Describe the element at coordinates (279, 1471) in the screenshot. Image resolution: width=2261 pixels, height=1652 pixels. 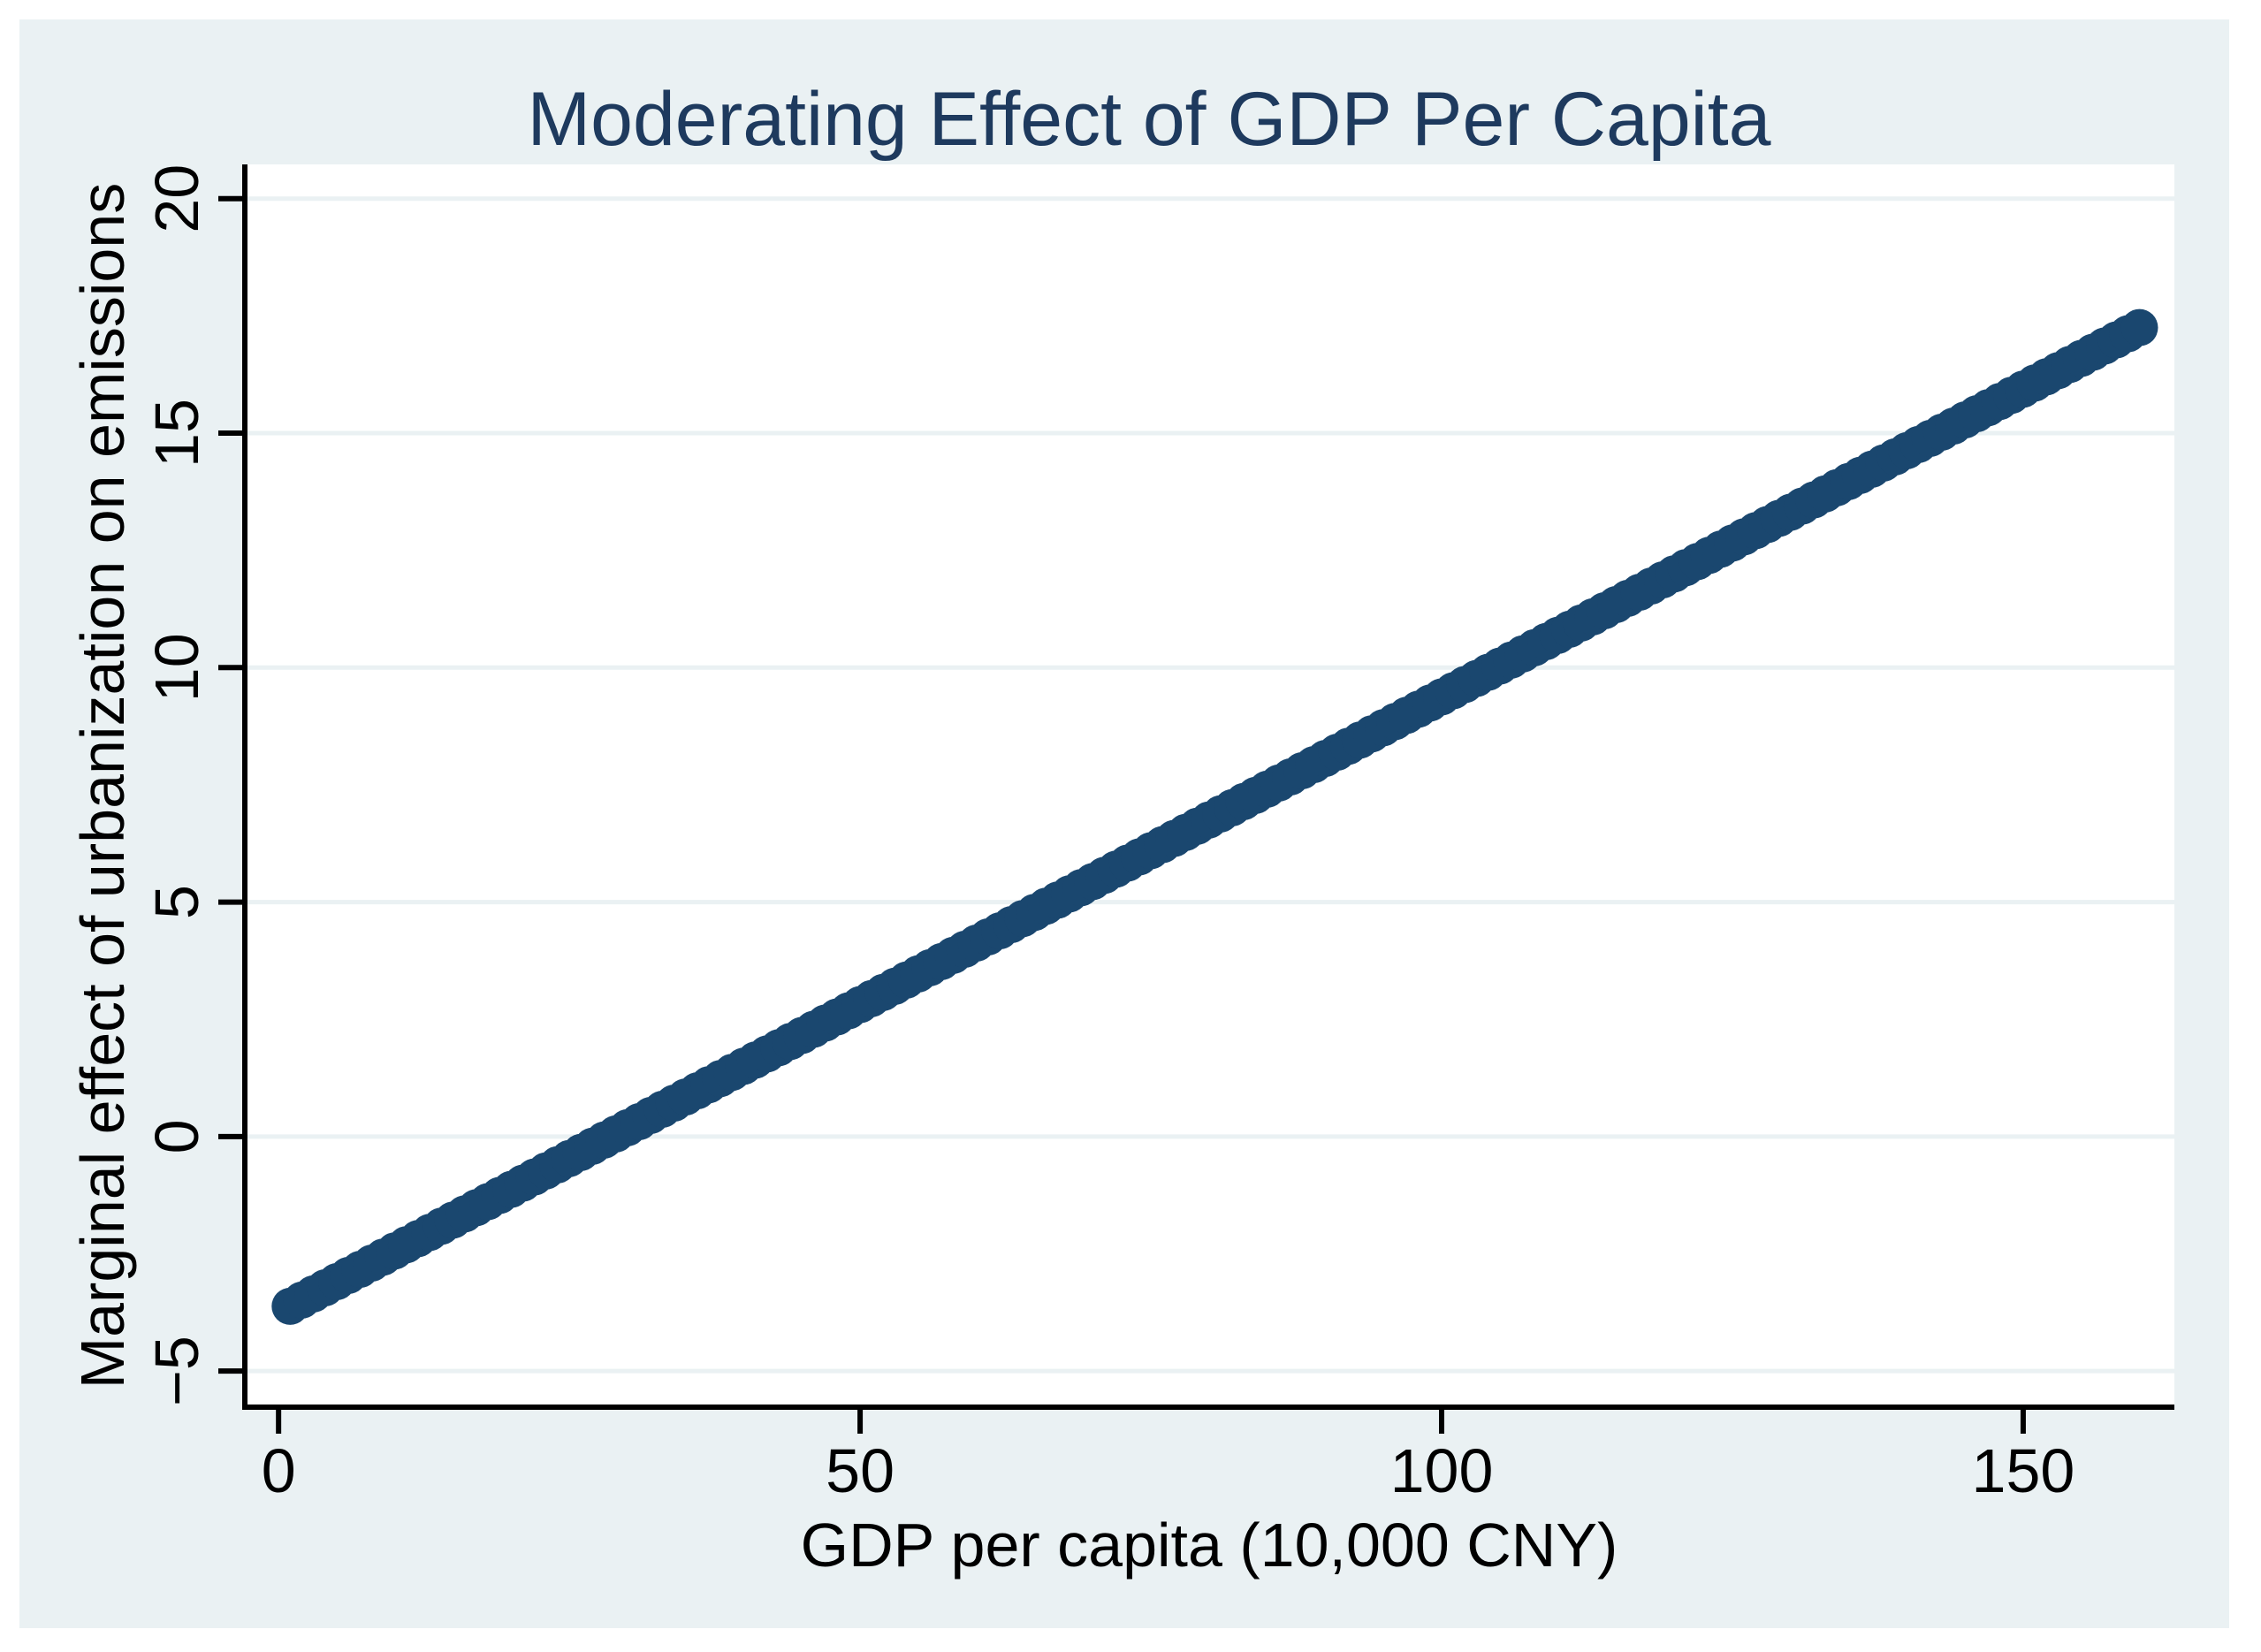
I see `x-tick-label: 0` at that location.